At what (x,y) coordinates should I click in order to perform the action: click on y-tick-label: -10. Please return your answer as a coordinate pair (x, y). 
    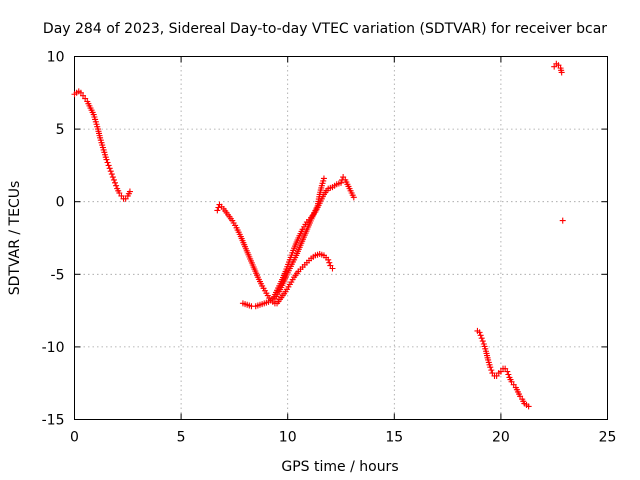
    Looking at the image, I should click on (53, 348).